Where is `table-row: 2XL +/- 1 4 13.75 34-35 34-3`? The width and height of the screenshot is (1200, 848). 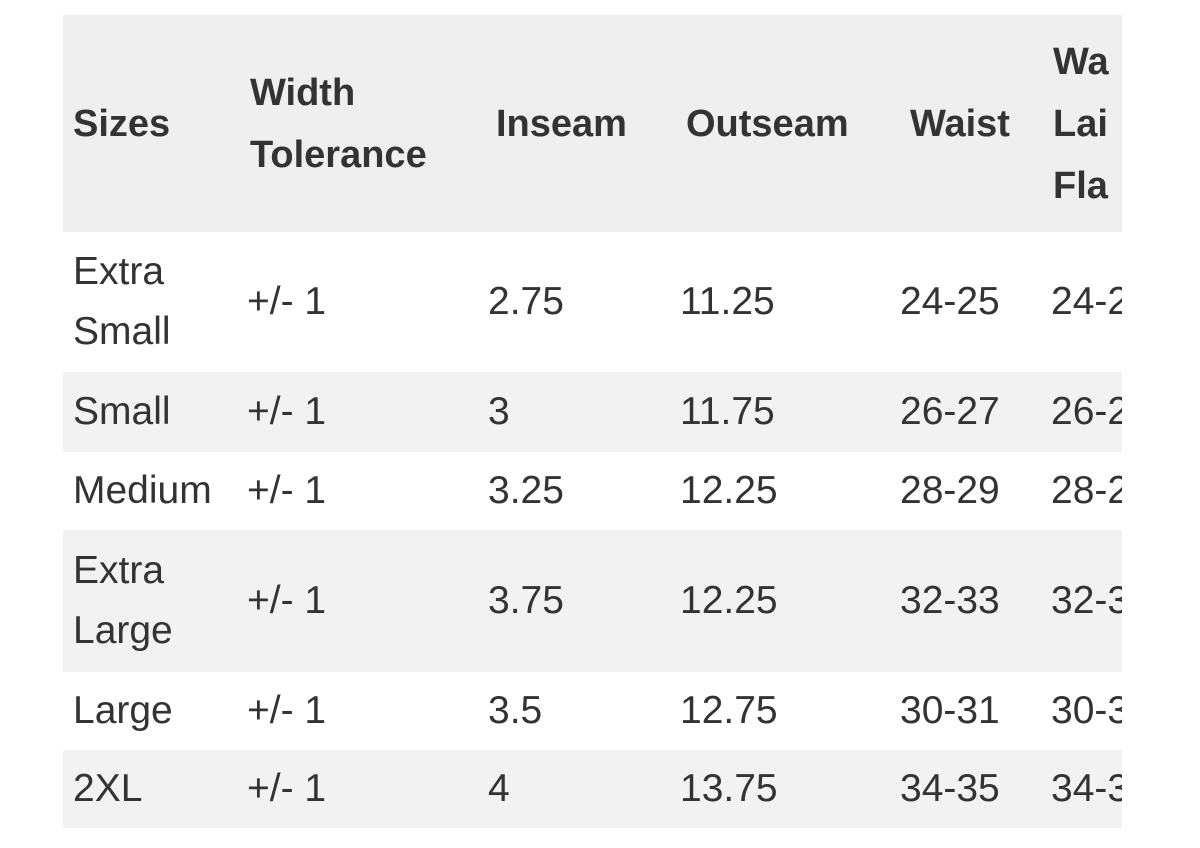
table-row: 2XL +/- 1 4 13.75 34-35 34-3 is located at coordinates (592, 789).